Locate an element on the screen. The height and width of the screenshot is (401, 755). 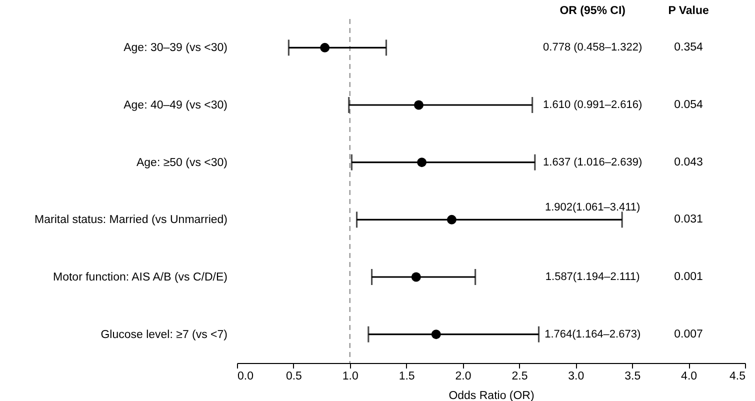
x-tick-label: 0.0 is located at coordinates (246, 376).